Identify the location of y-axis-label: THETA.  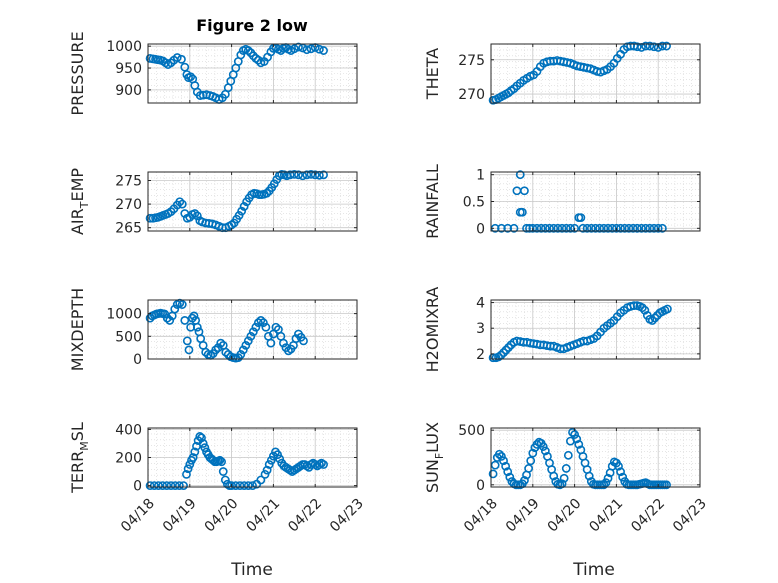
(432, 74).